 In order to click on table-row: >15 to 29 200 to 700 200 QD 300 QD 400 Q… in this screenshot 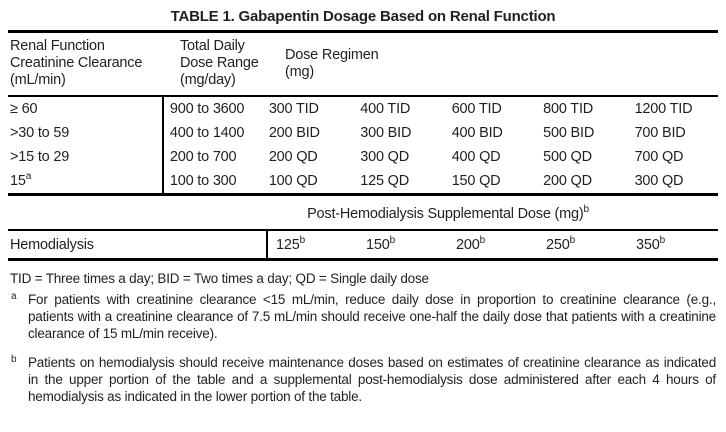, I will do `click(363, 157)`.